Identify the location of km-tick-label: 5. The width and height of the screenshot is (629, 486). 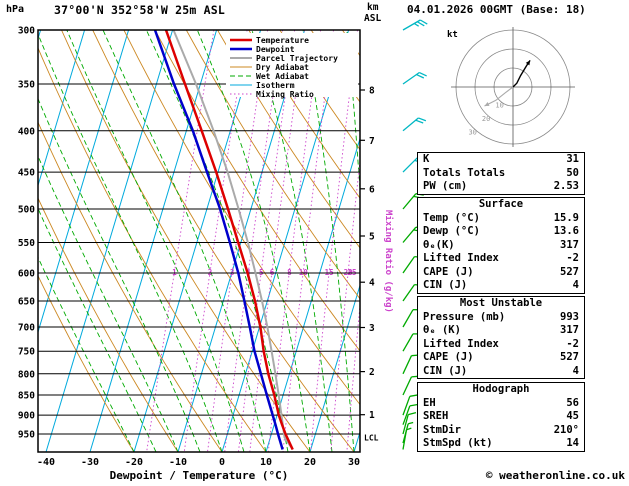
(372, 237).